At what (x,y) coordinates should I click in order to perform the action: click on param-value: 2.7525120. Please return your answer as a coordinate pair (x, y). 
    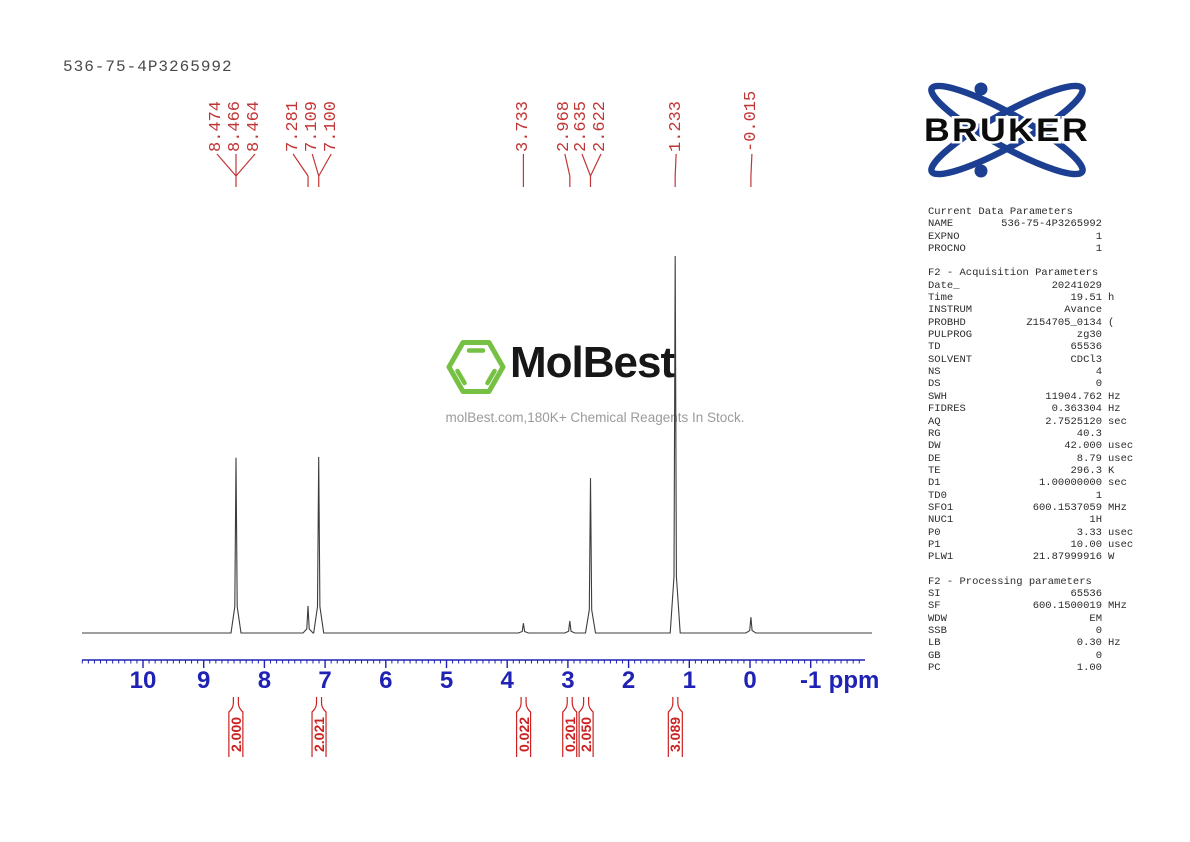
    Looking at the image, I should click on (1073, 421).